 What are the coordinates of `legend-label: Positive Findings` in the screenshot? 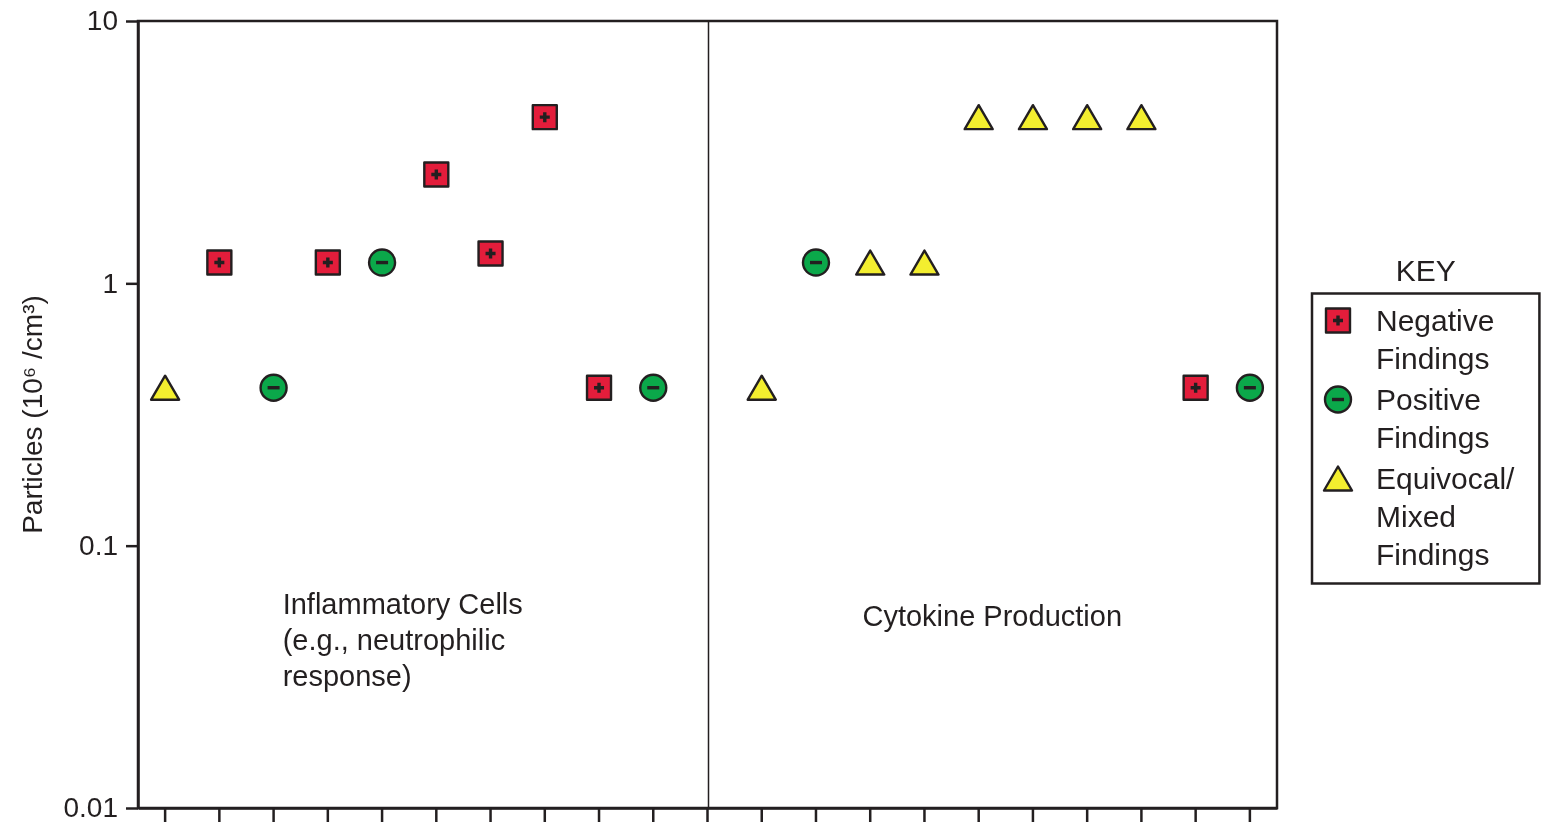 It's located at (1433, 418).